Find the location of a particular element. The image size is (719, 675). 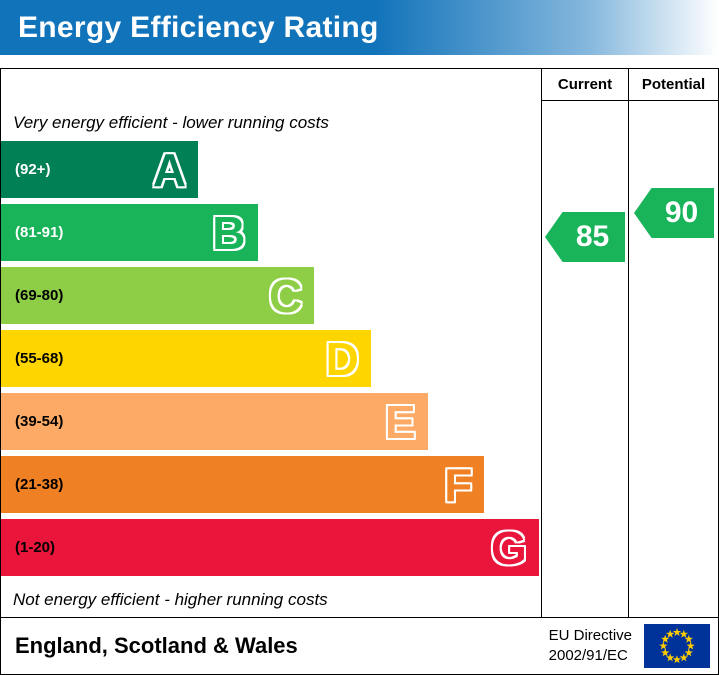

band-g-range-label: (1-20) is located at coordinates (35, 547).